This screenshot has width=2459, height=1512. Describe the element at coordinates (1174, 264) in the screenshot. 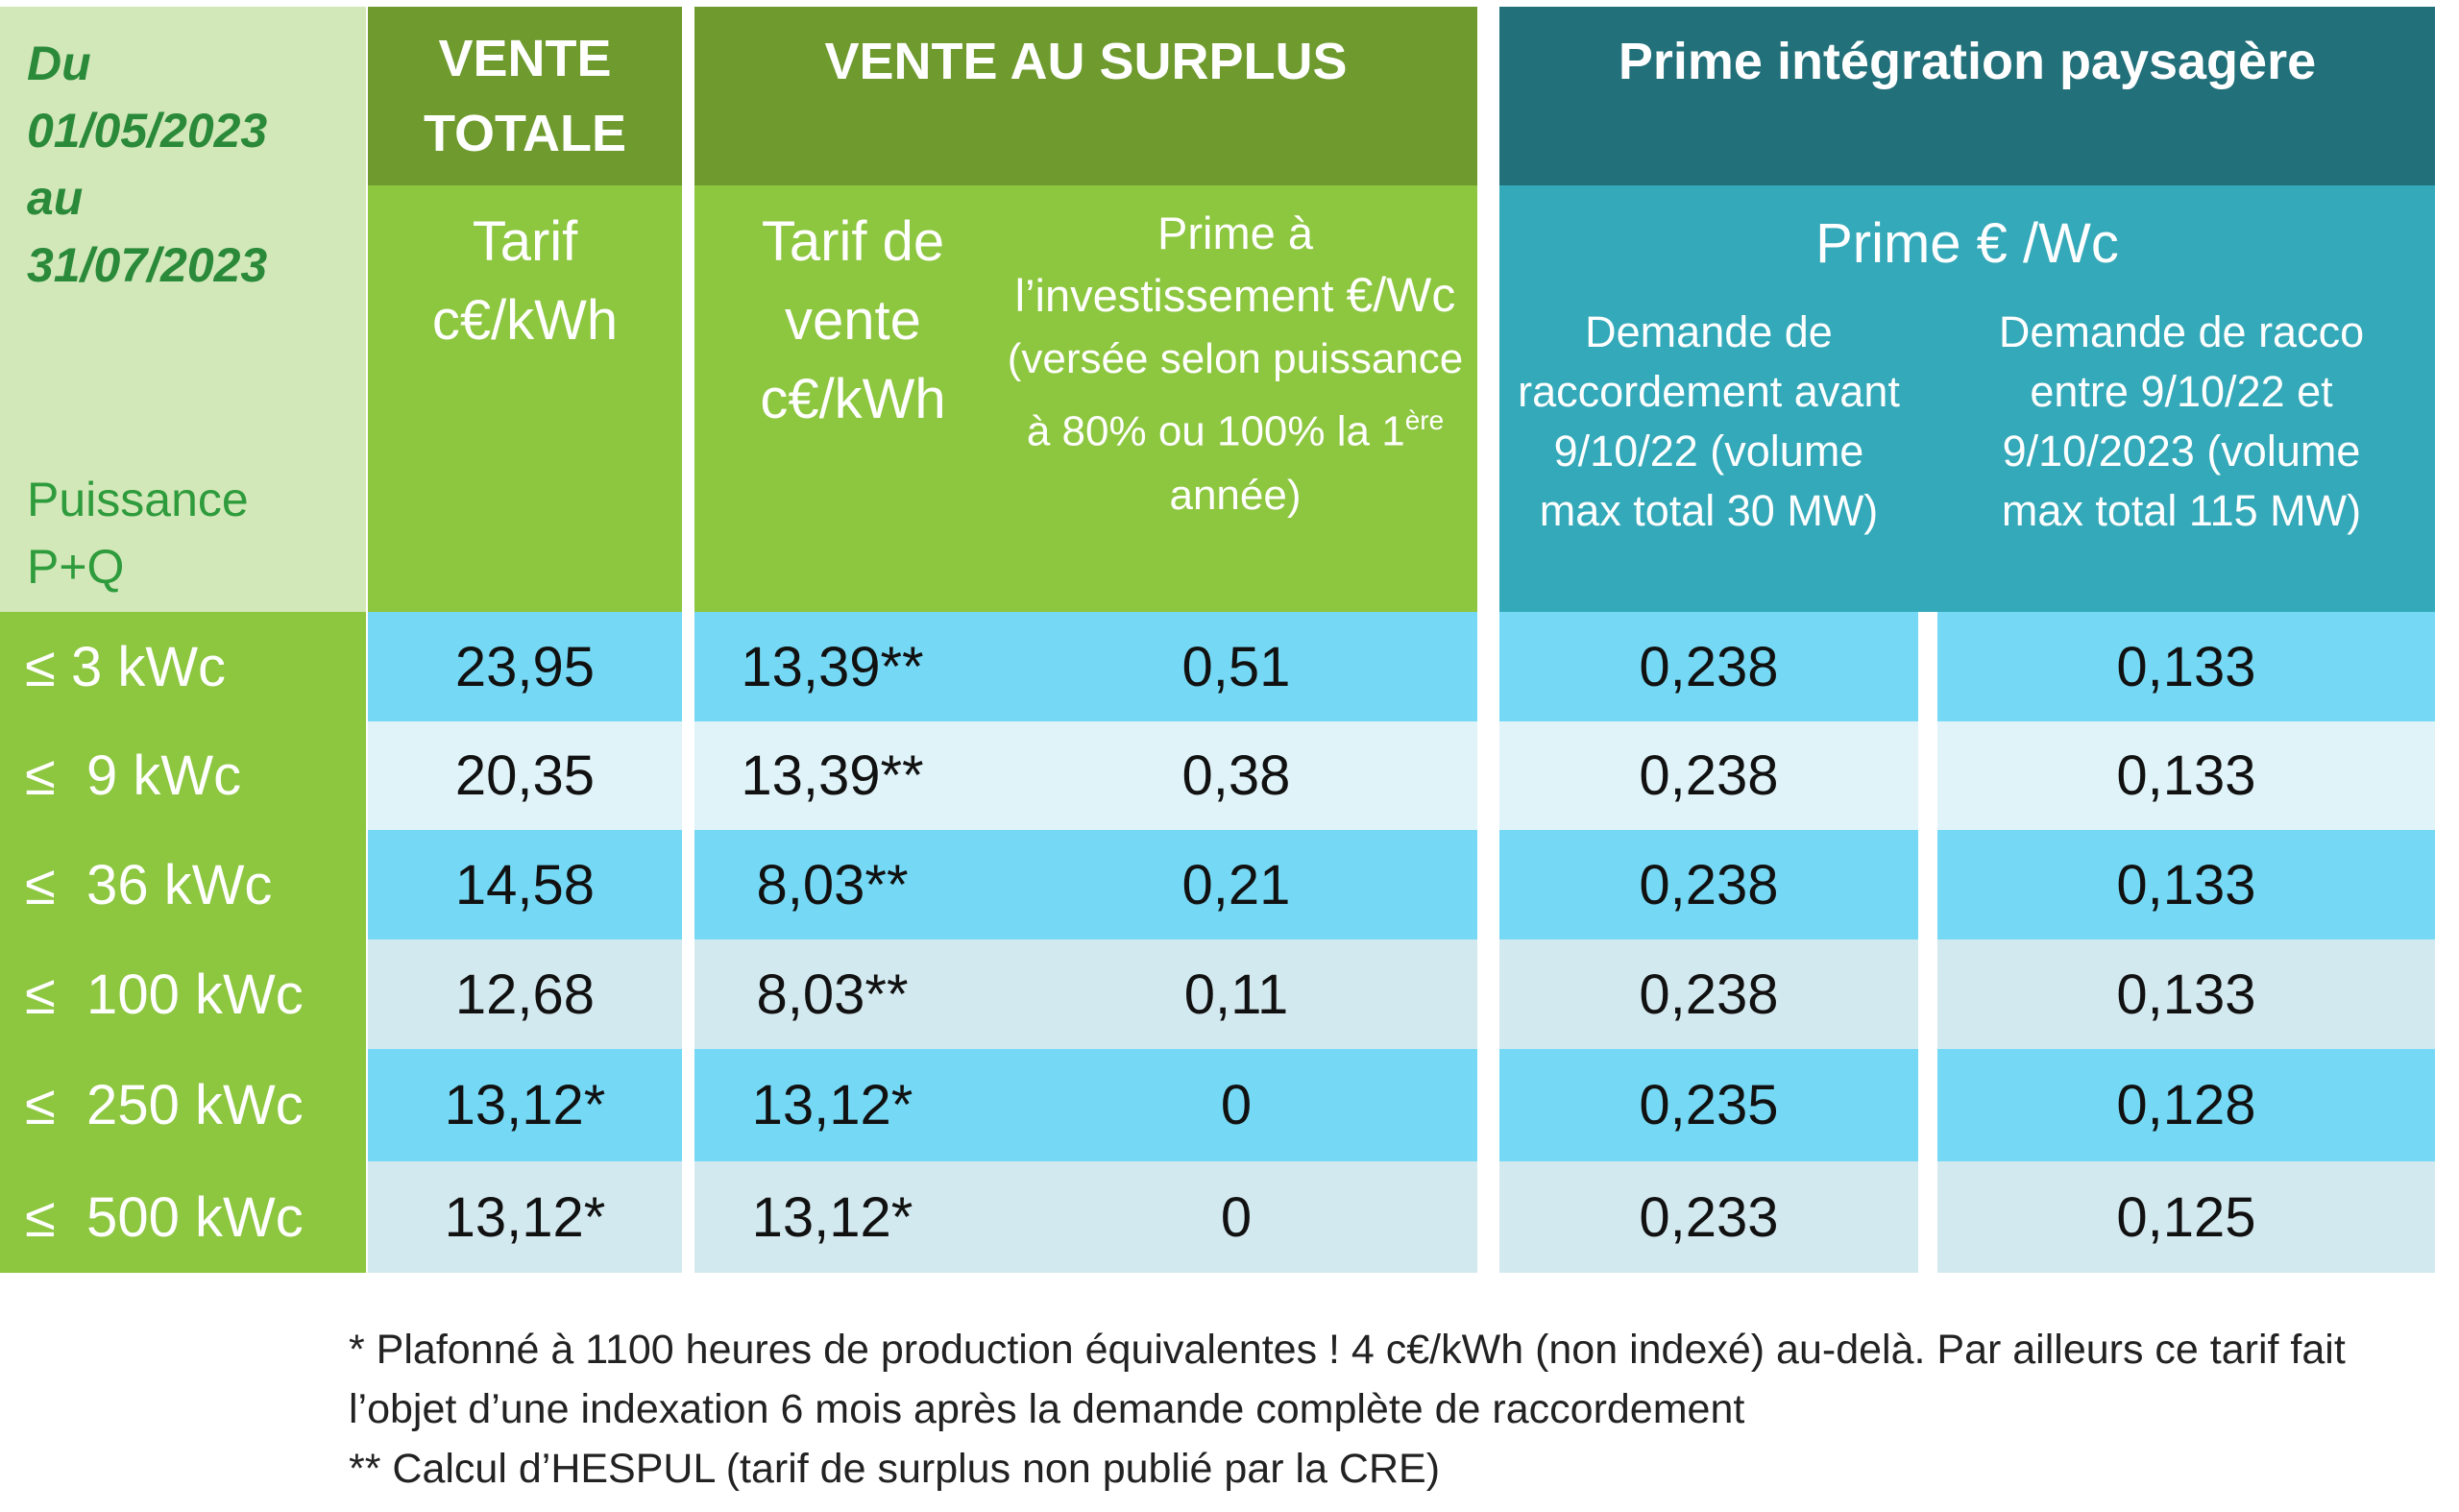

I see `prime-invest-main: Prime à l’investissement` at that location.